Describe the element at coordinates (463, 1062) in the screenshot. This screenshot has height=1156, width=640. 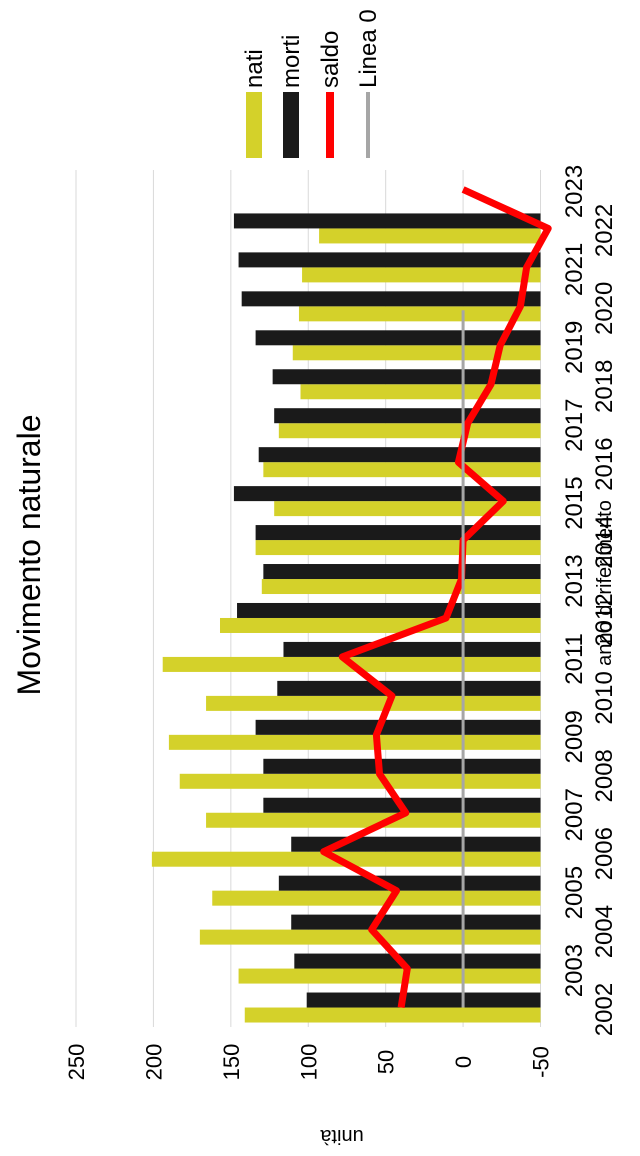
I see `y-tick-label: 0` at that location.